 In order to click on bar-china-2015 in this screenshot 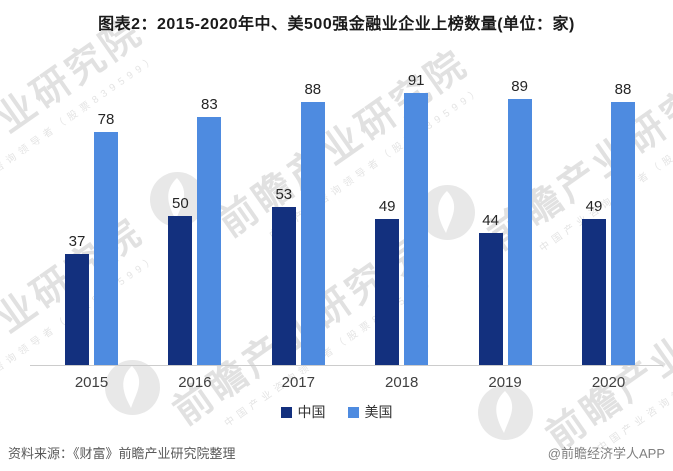, I will do `click(77, 309)`.